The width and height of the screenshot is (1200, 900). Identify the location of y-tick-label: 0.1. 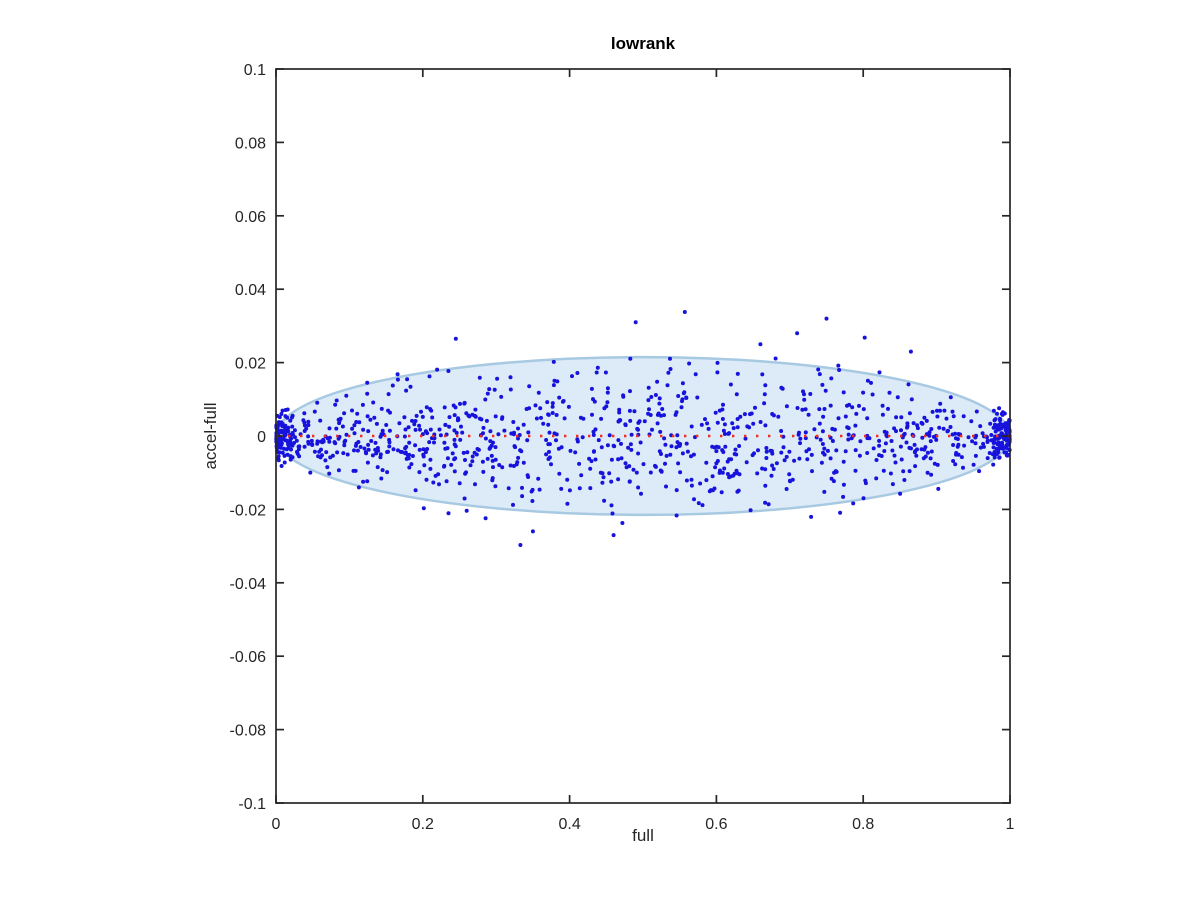
(255, 70).